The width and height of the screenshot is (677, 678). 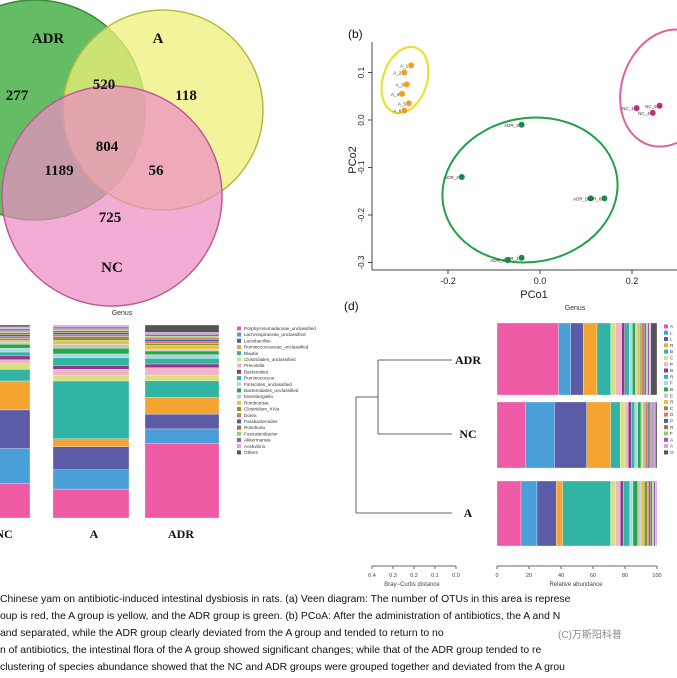 What do you see at coordinates (181, 534) in the screenshot?
I see `genus-c-xlabel-adr: ADR` at bounding box center [181, 534].